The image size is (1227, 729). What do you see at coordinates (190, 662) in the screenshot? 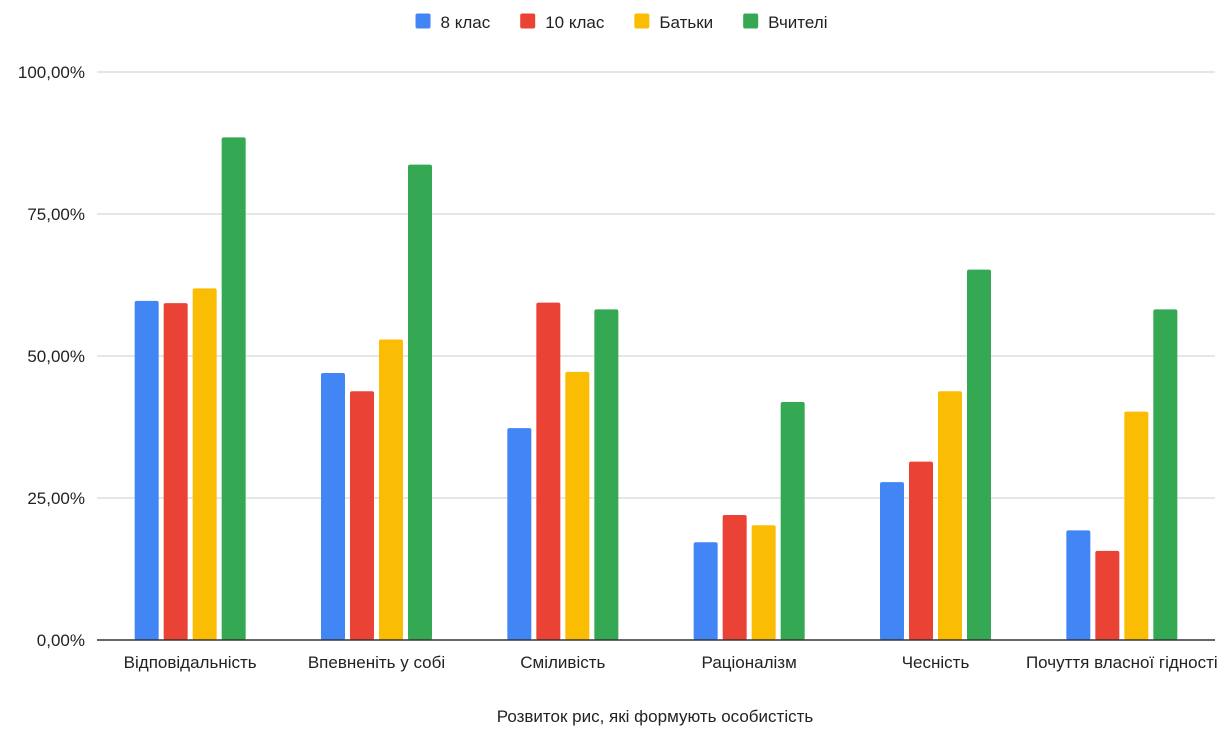
I see `x-tick-label: Відповідальність` at bounding box center [190, 662].